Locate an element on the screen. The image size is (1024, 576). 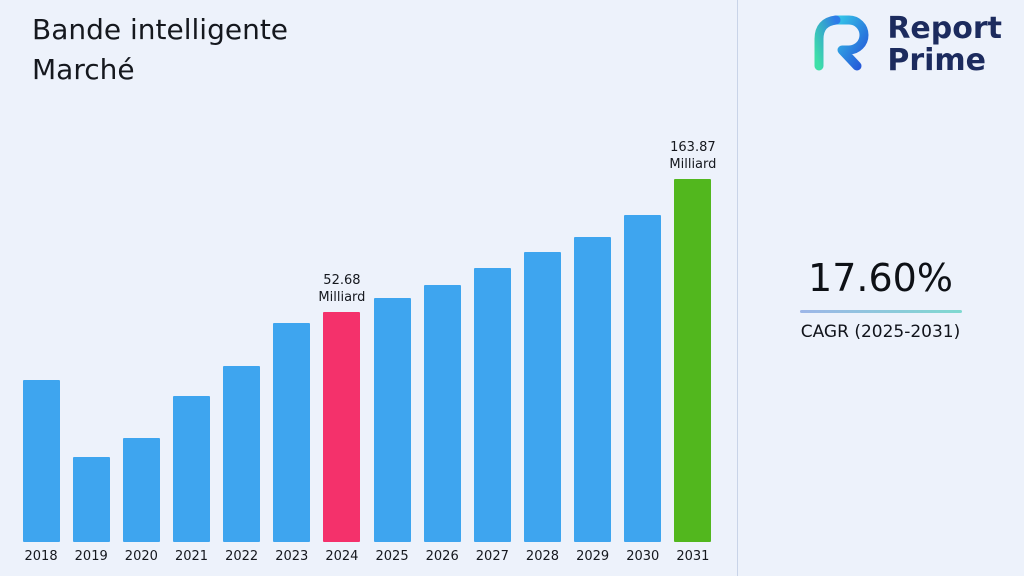
year-label-2025: 2025 is located at coordinates (392, 556).